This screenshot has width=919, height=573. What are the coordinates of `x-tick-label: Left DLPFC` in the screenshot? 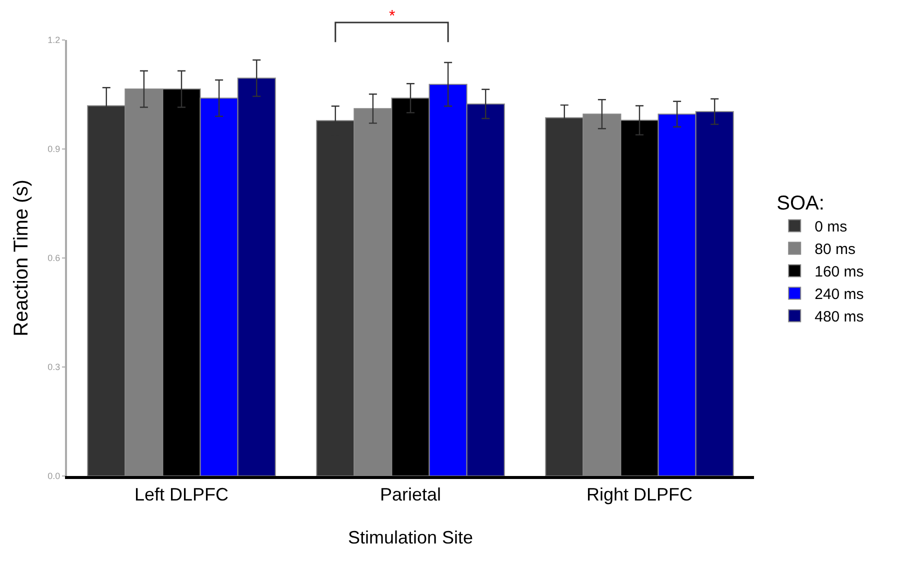 It's located at (181, 494).